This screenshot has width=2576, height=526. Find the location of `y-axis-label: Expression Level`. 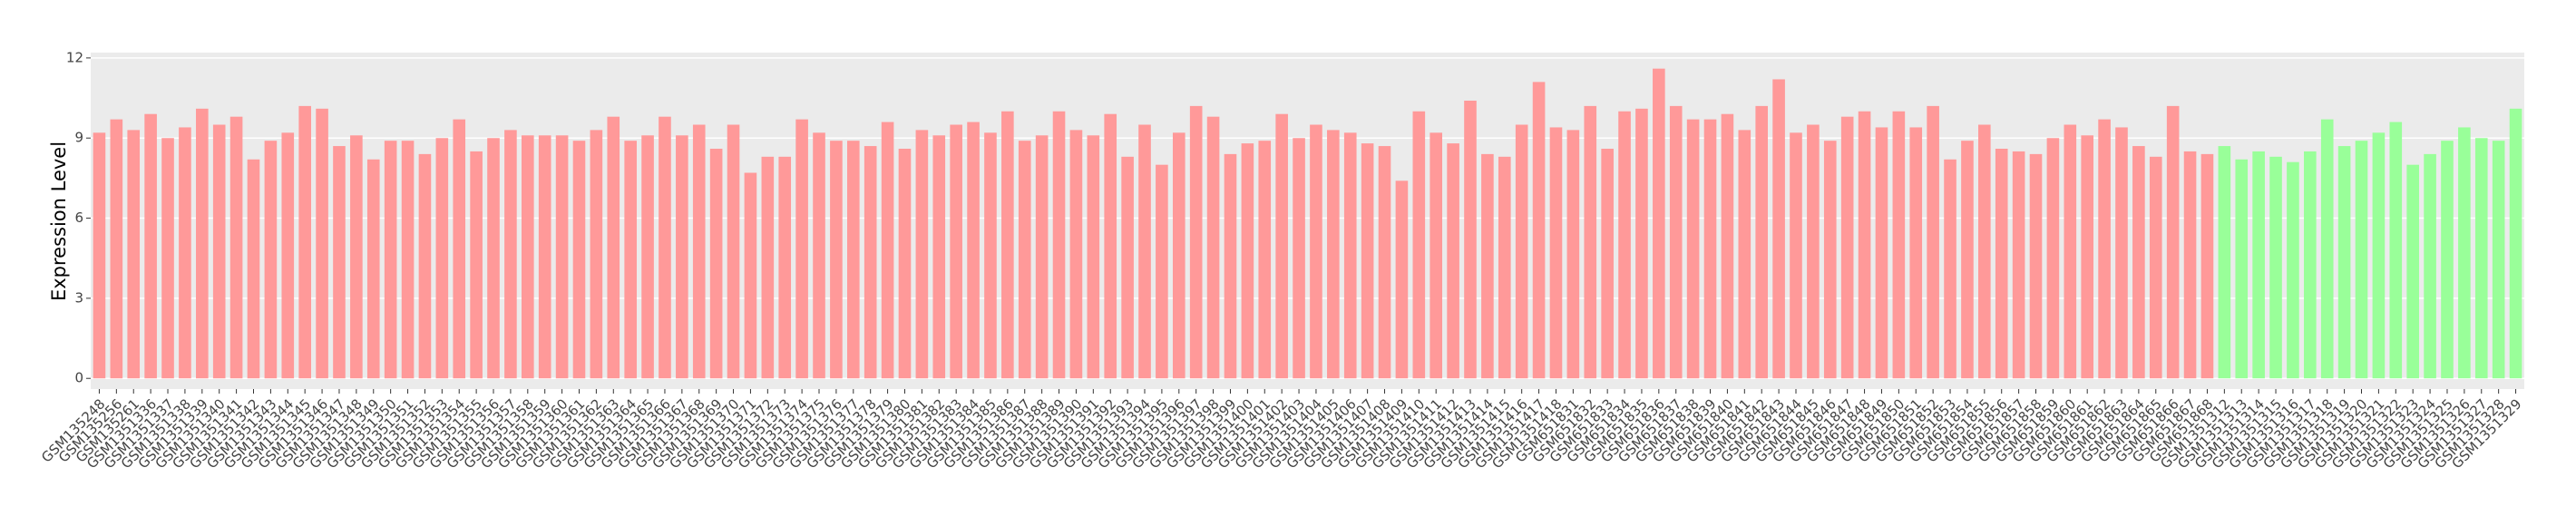

y-axis-label: Expression Level is located at coordinates (59, 221).